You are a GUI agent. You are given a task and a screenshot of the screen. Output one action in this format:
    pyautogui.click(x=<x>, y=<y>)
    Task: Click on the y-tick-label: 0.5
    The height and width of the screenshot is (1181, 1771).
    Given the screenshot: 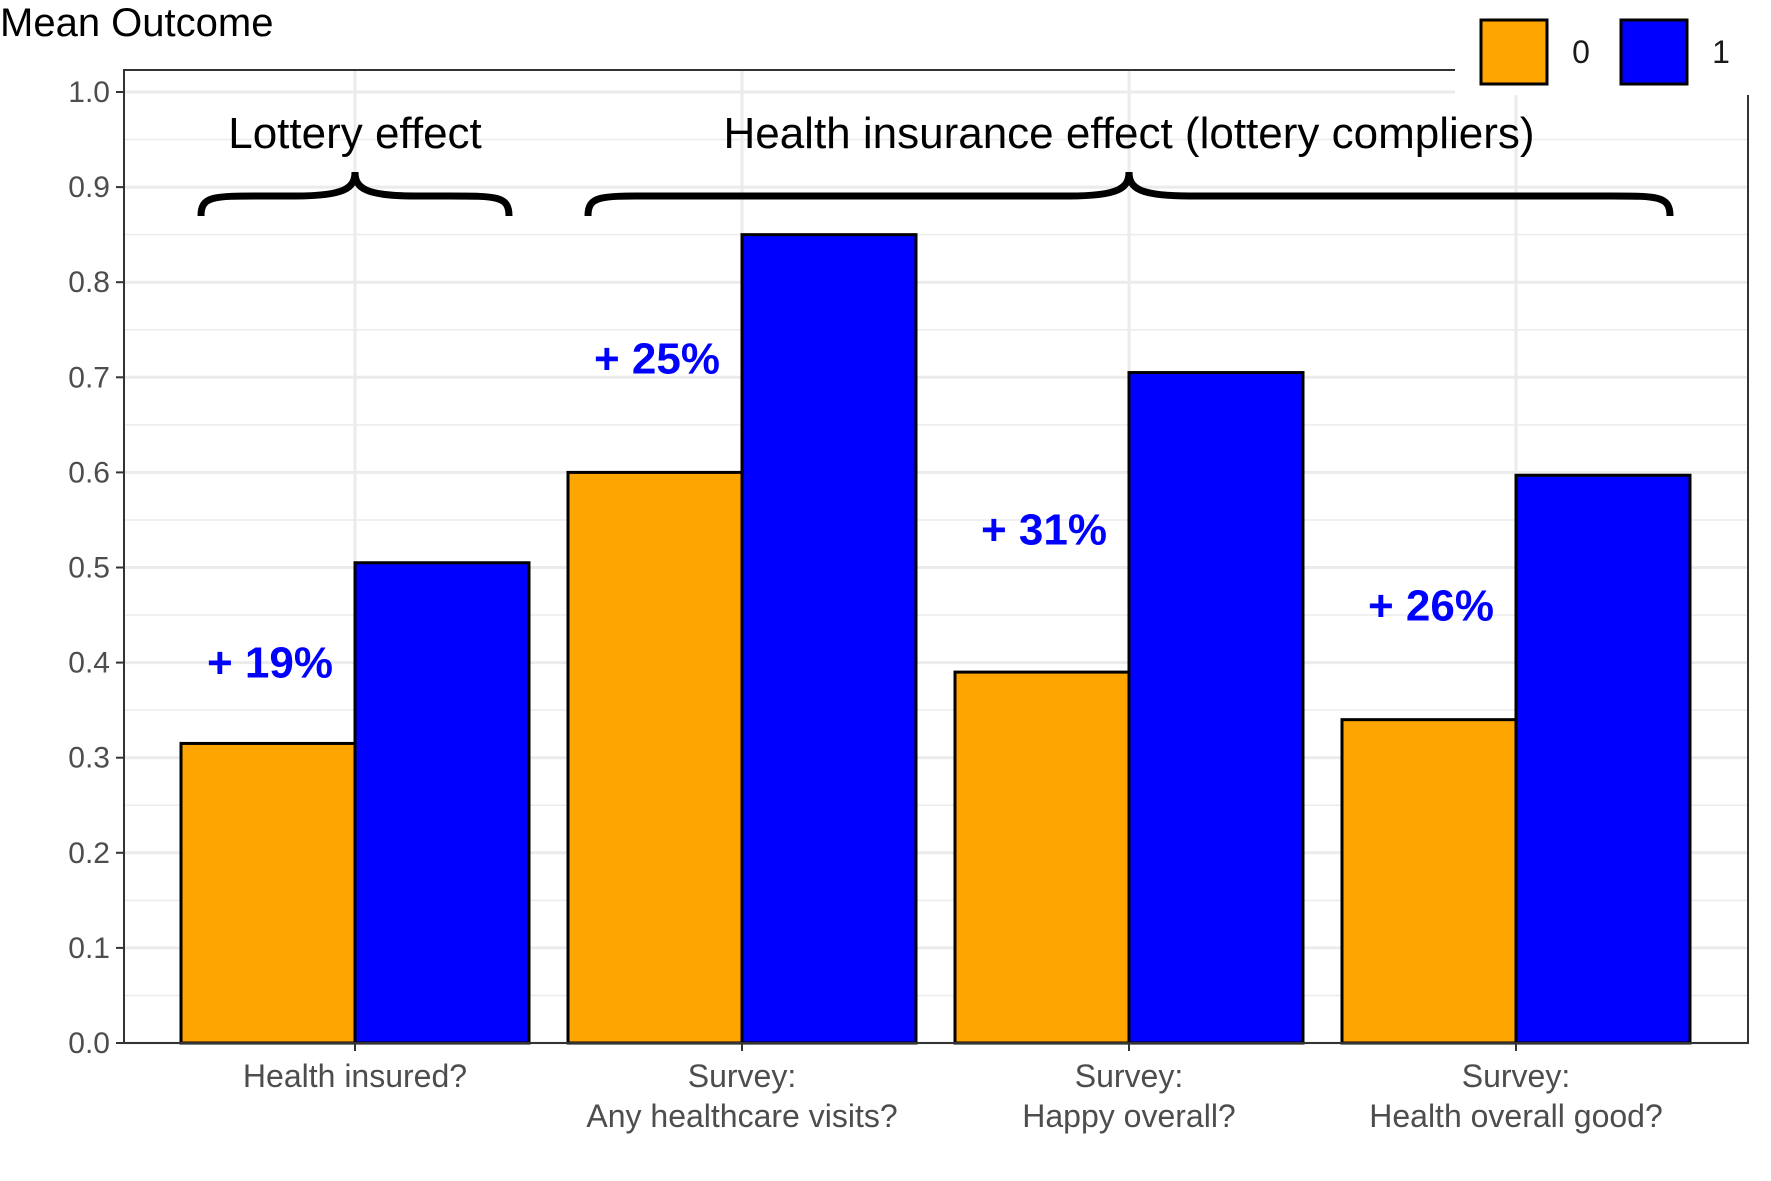 What is the action you would take?
    pyautogui.click(x=89, y=568)
    